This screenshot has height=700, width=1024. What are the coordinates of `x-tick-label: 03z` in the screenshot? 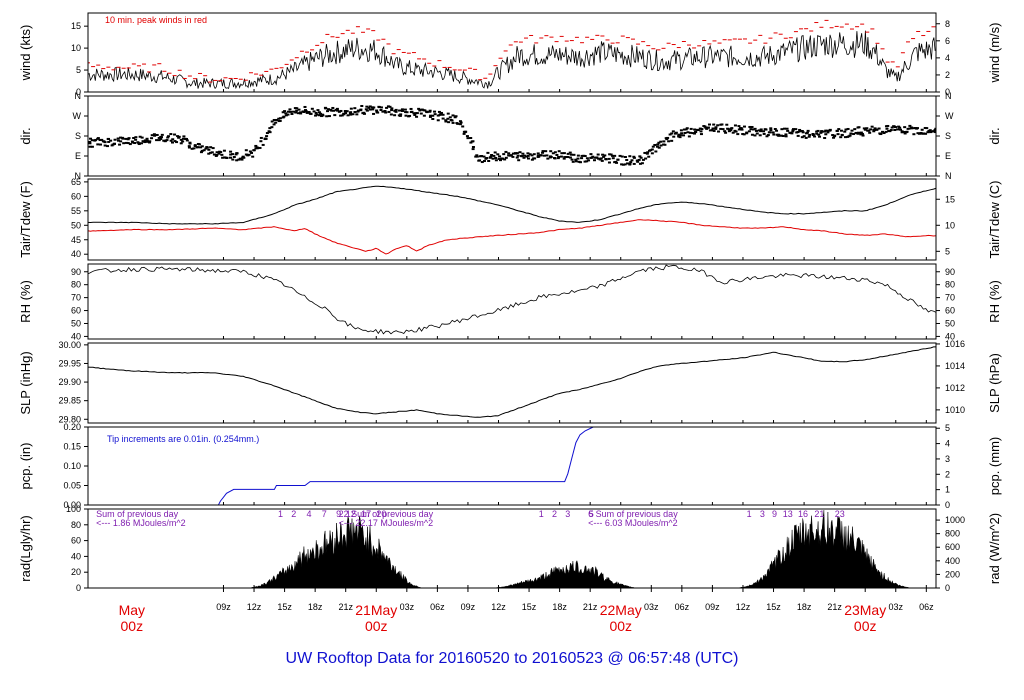 It's located at (896, 607).